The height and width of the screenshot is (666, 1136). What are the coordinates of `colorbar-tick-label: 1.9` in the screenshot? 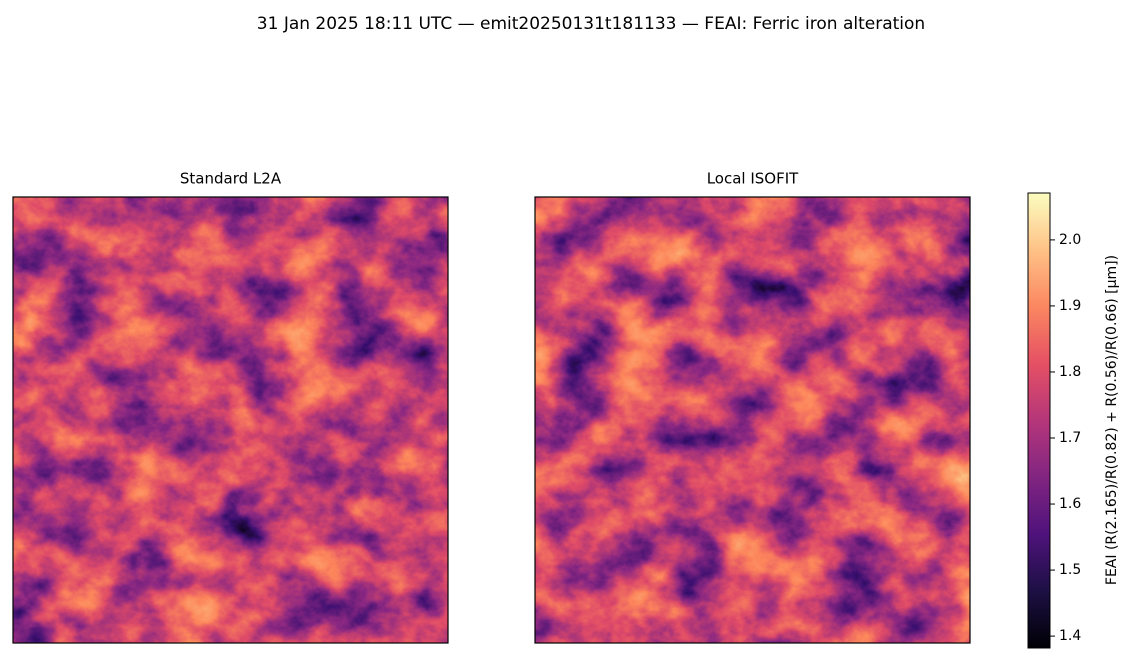 It's located at (1070, 306).